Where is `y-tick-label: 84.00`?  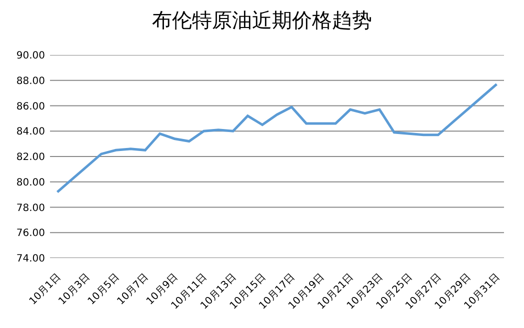
y-tick-label: 84.00 is located at coordinates (30, 132).